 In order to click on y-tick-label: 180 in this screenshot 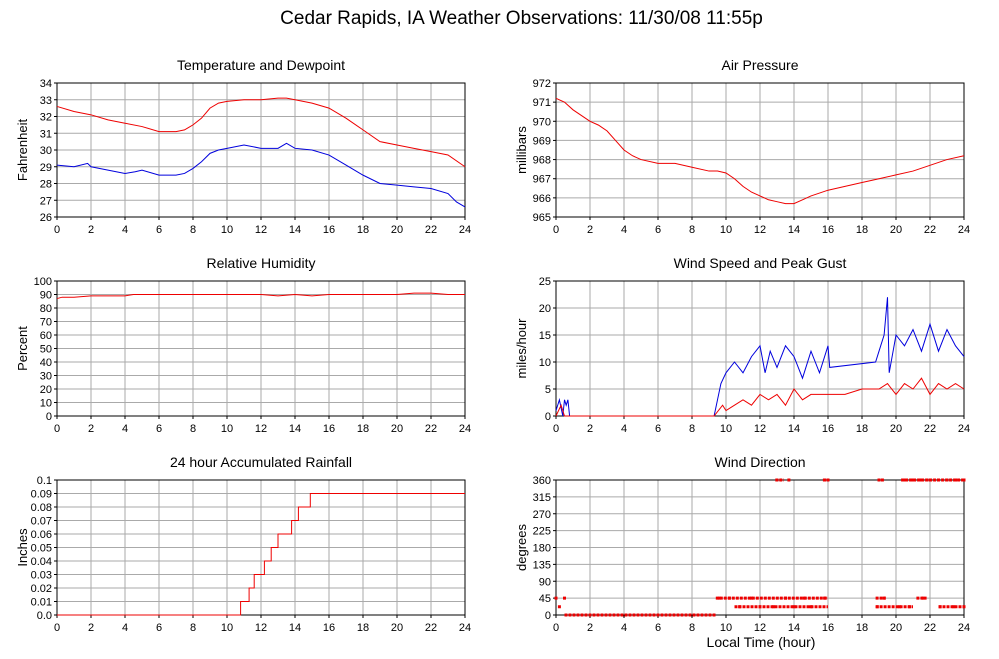, I will do `click(542, 549)`.